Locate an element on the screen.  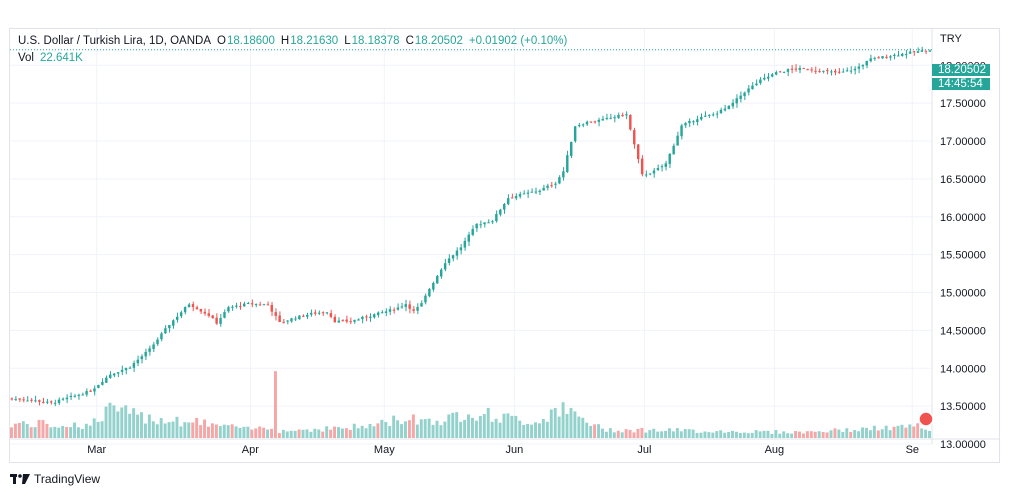
close-label: C is located at coordinates (409, 41).